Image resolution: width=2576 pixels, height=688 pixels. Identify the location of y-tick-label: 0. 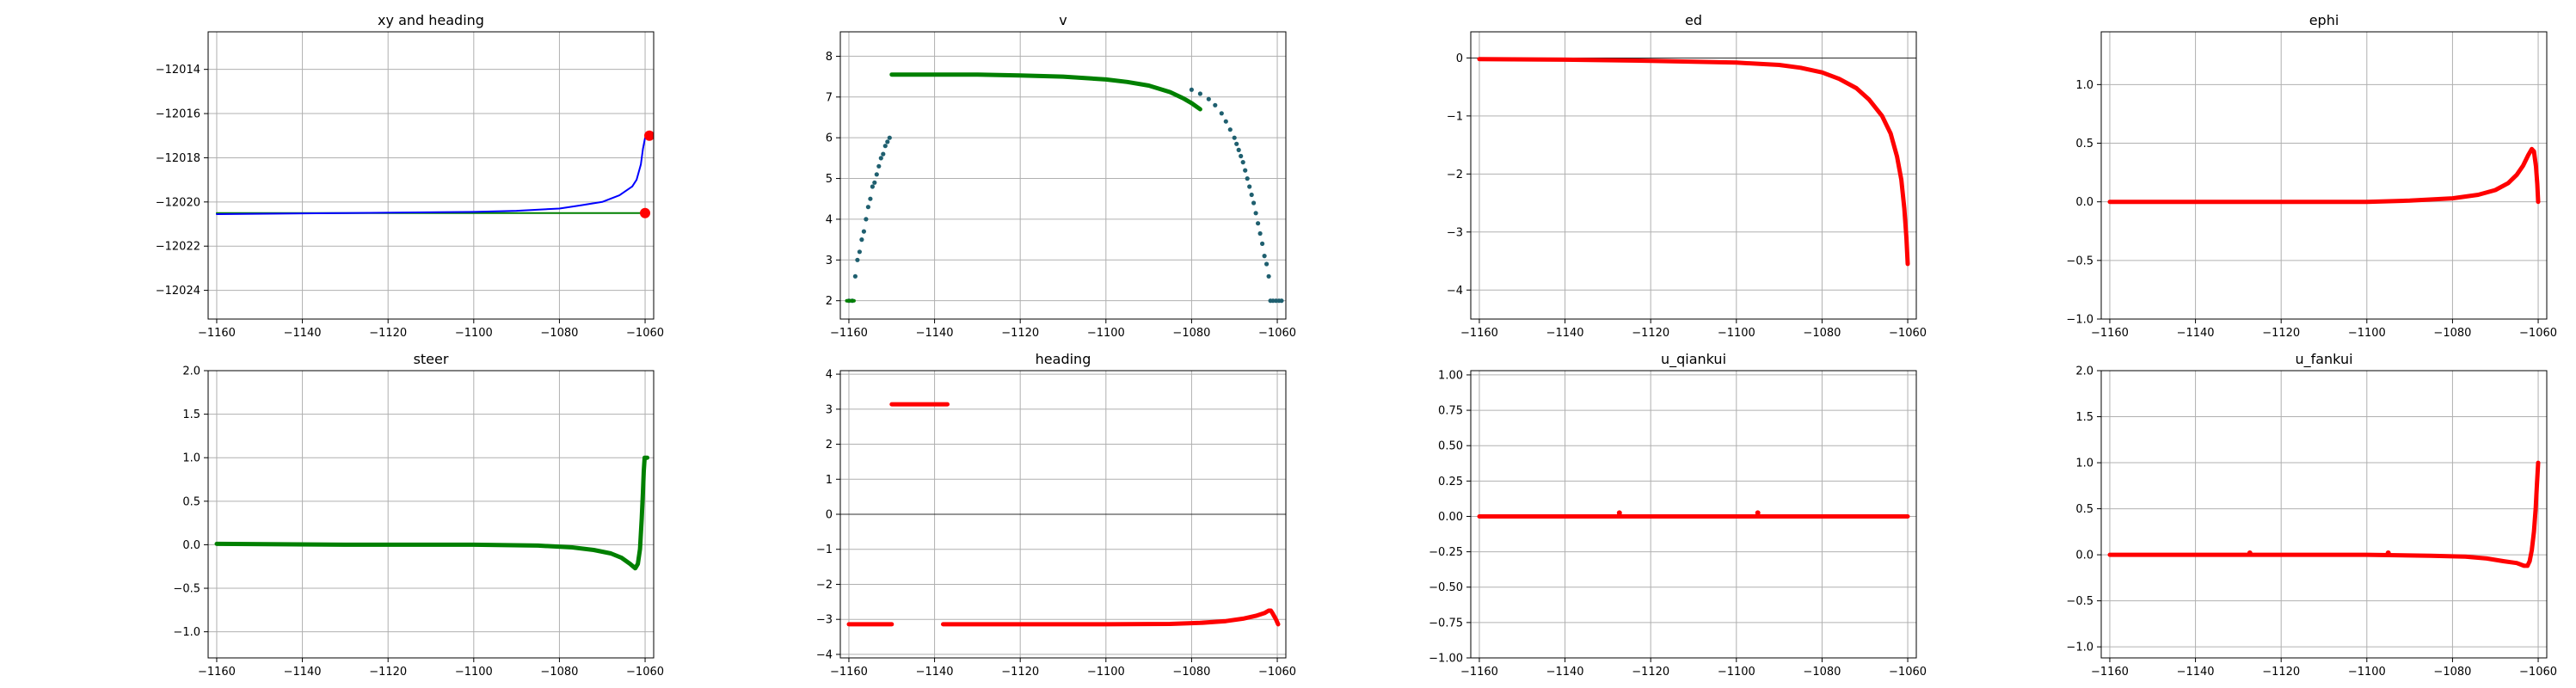
(829, 515).